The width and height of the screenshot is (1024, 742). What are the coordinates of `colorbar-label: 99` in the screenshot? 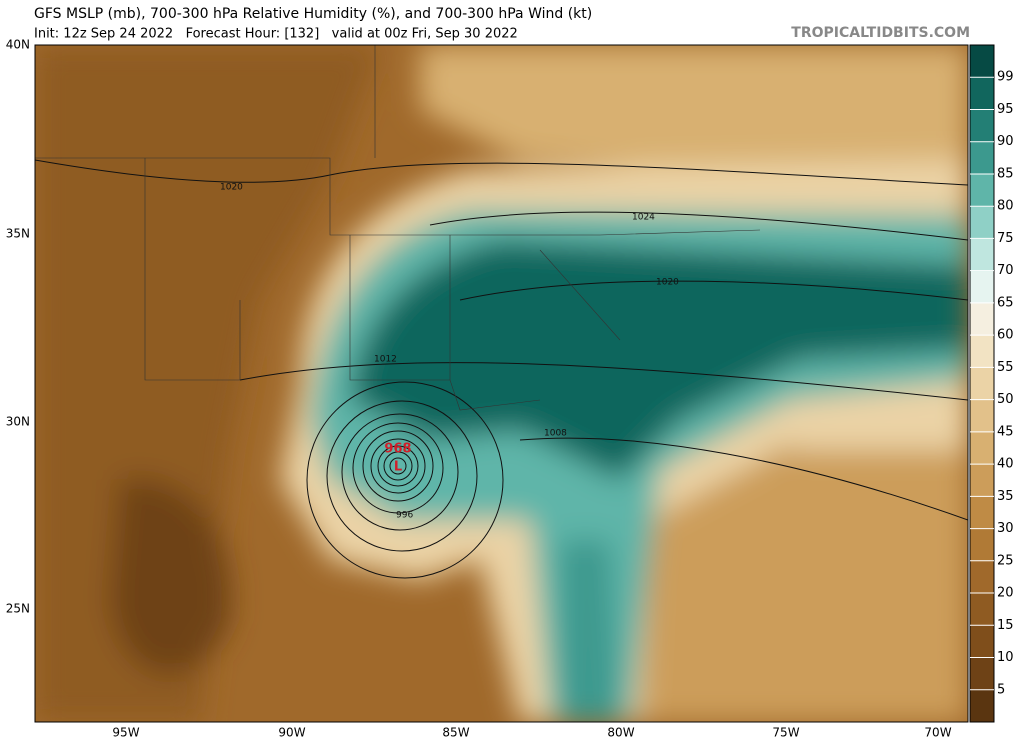 It's located at (1005, 77).